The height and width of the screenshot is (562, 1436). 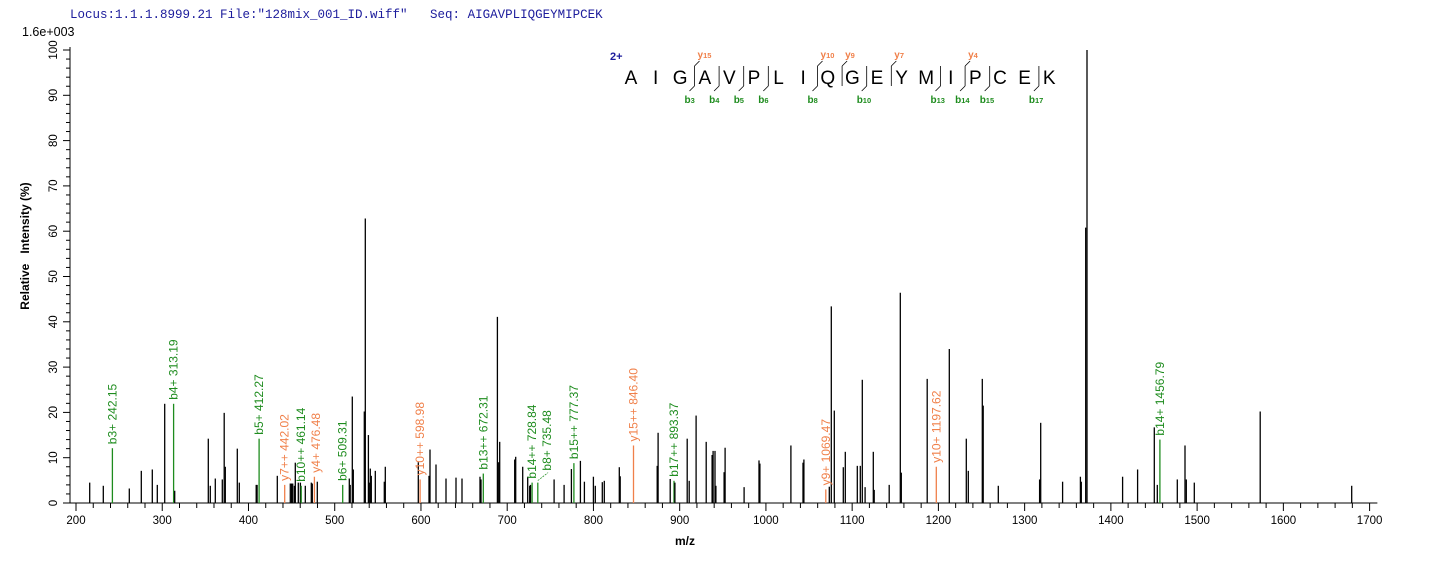 What do you see at coordinates (343, 450) in the screenshot?
I see `peak-label: b6+ 509.31` at bounding box center [343, 450].